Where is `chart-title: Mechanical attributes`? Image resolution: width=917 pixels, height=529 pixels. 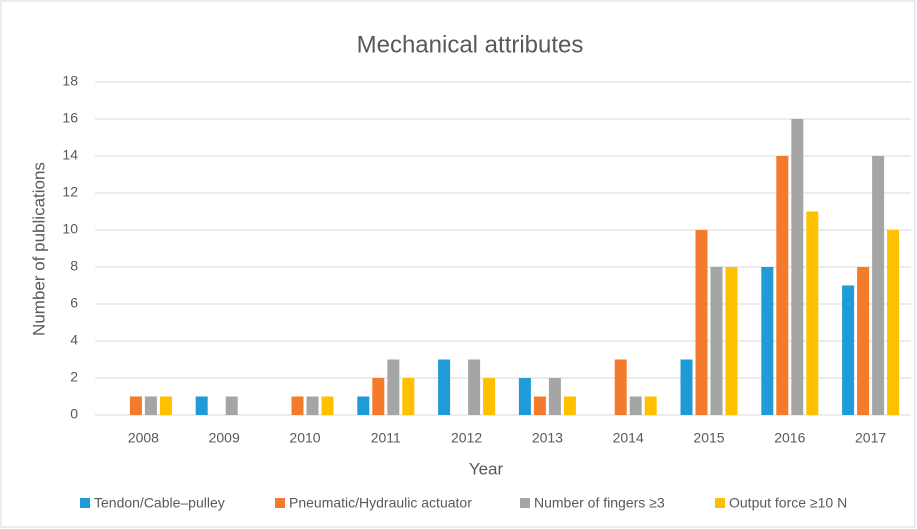
chart-title: Mechanical attributes is located at coordinates (470, 44).